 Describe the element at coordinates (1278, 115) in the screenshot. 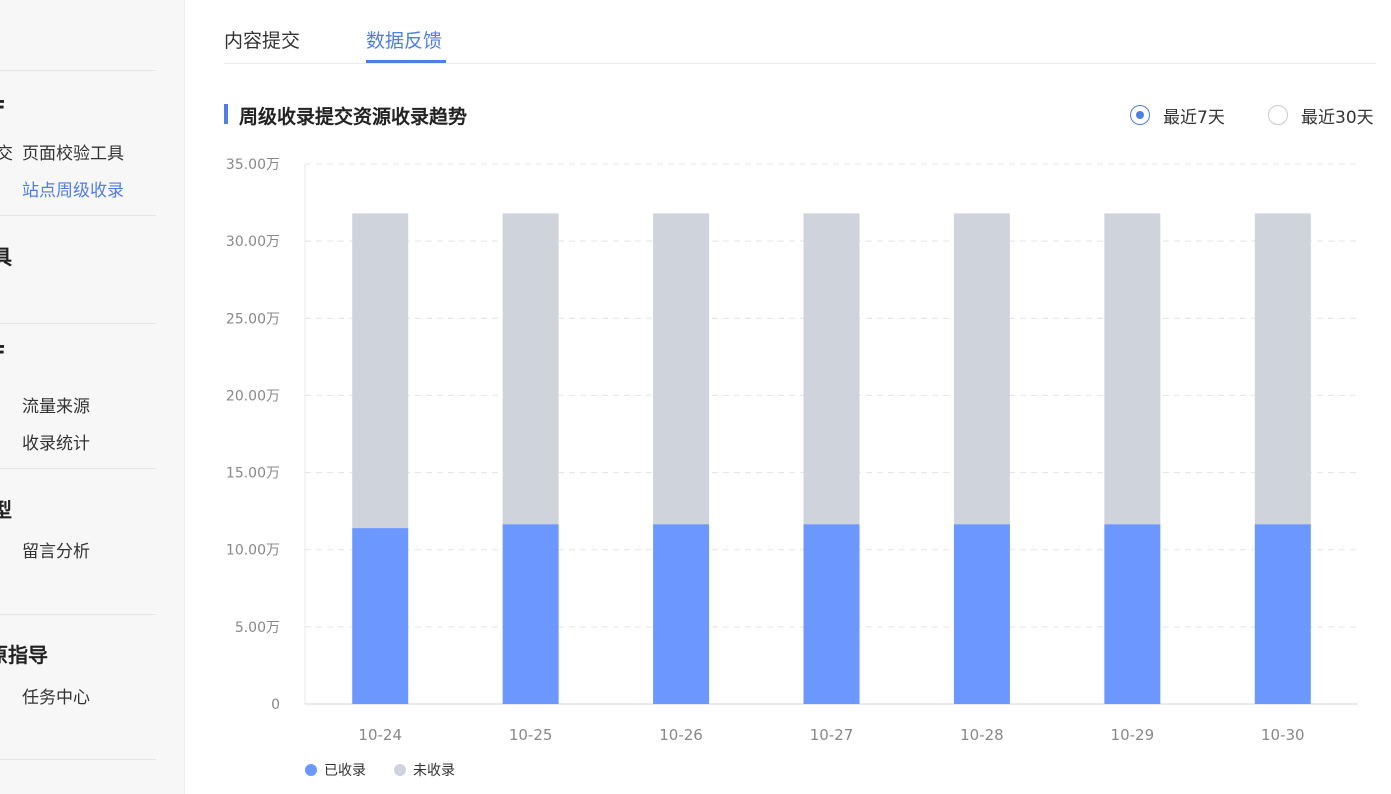

I see `radio-unchecked-icon` at that location.